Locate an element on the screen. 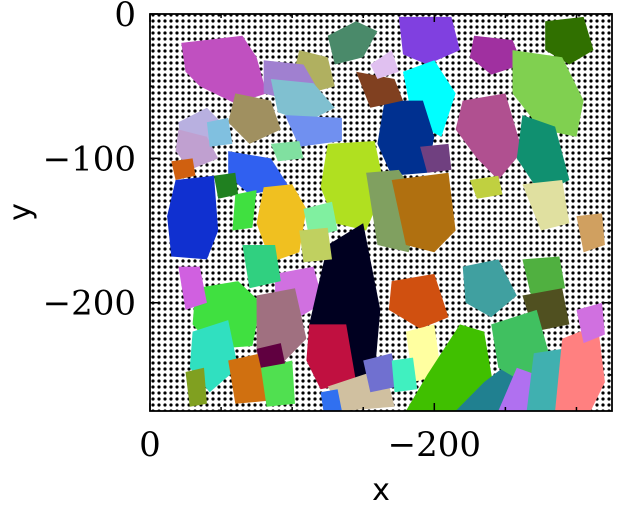  y-tick-label: 0 is located at coordinates (125, 17).